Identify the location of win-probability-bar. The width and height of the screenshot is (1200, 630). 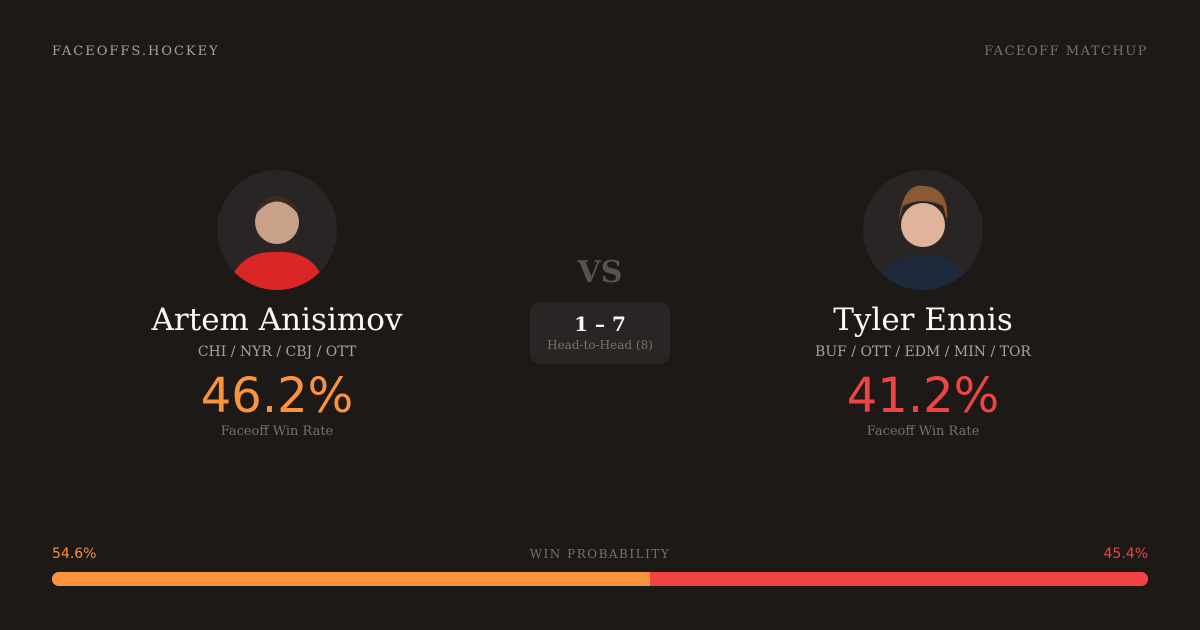
(600, 579).